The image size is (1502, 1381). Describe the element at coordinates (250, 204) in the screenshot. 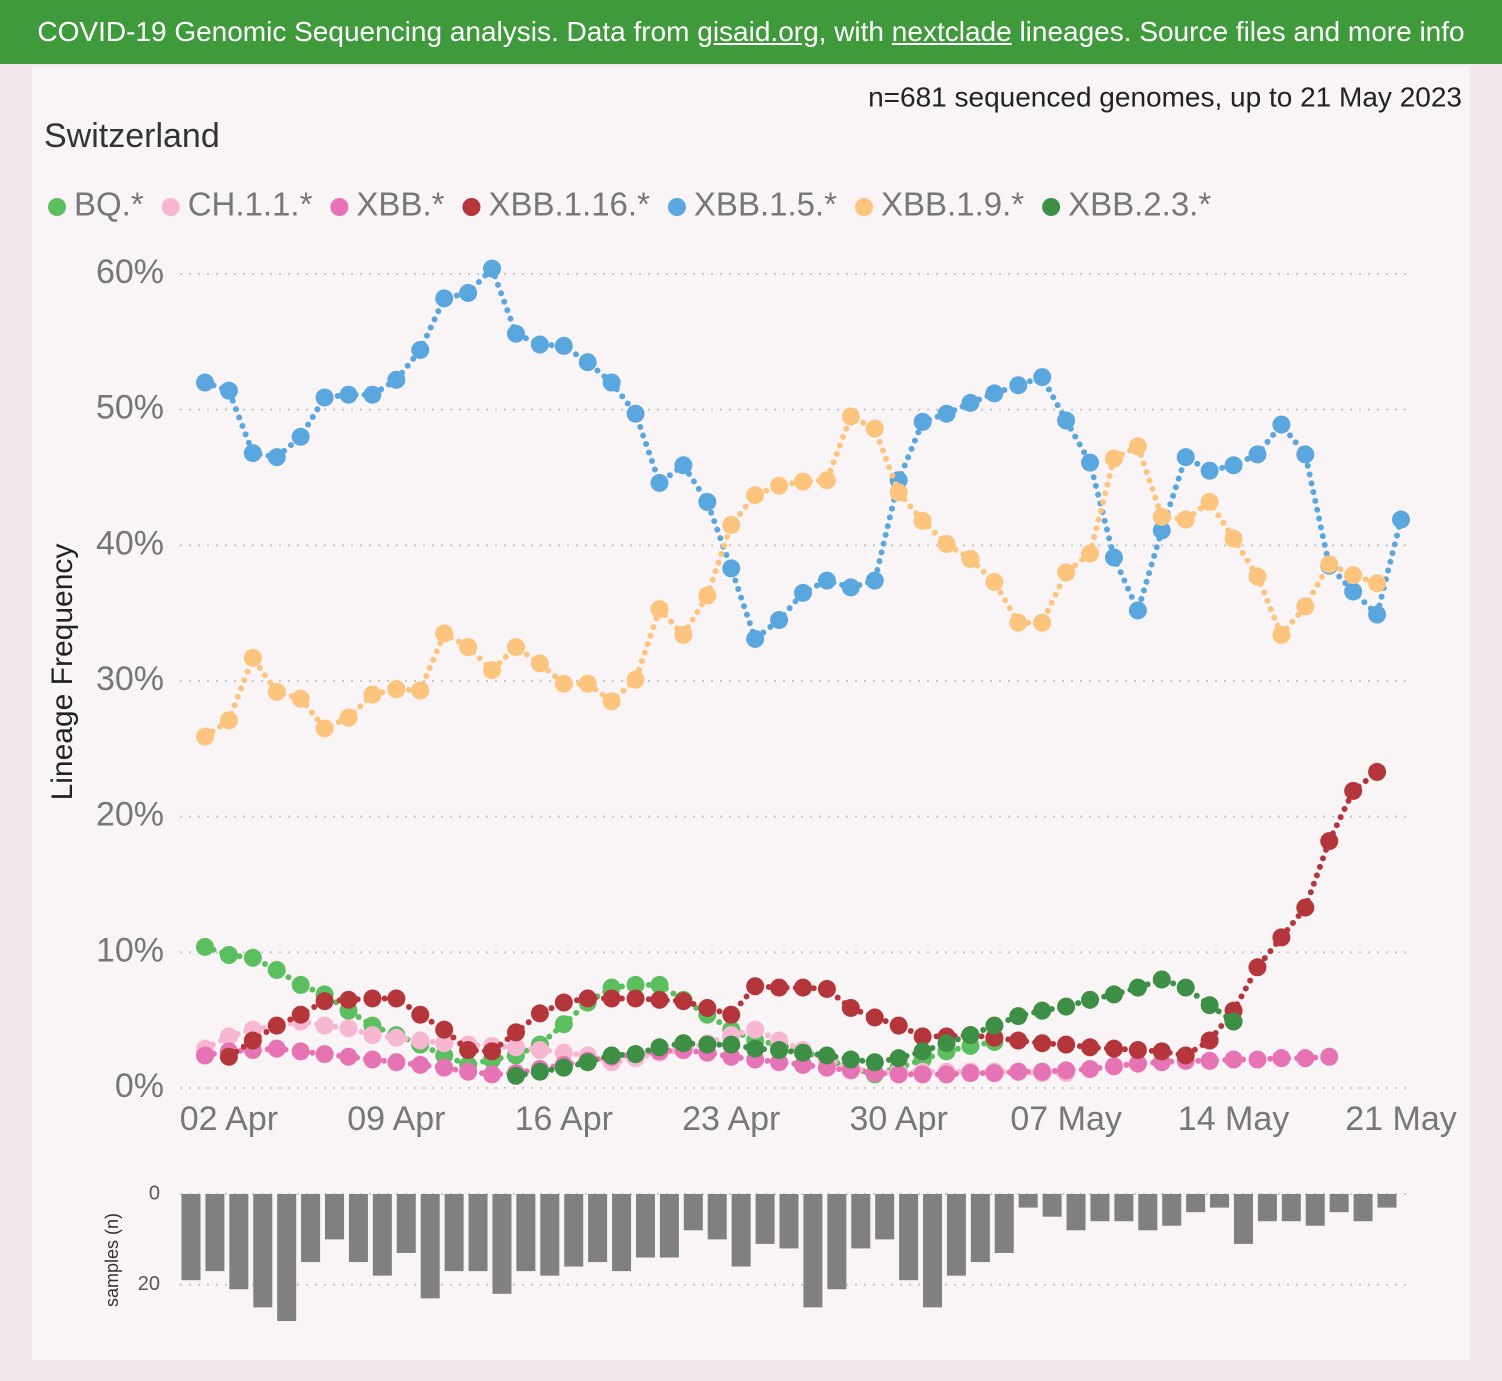

I see `legend-label: CH.1.1.*` at that location.